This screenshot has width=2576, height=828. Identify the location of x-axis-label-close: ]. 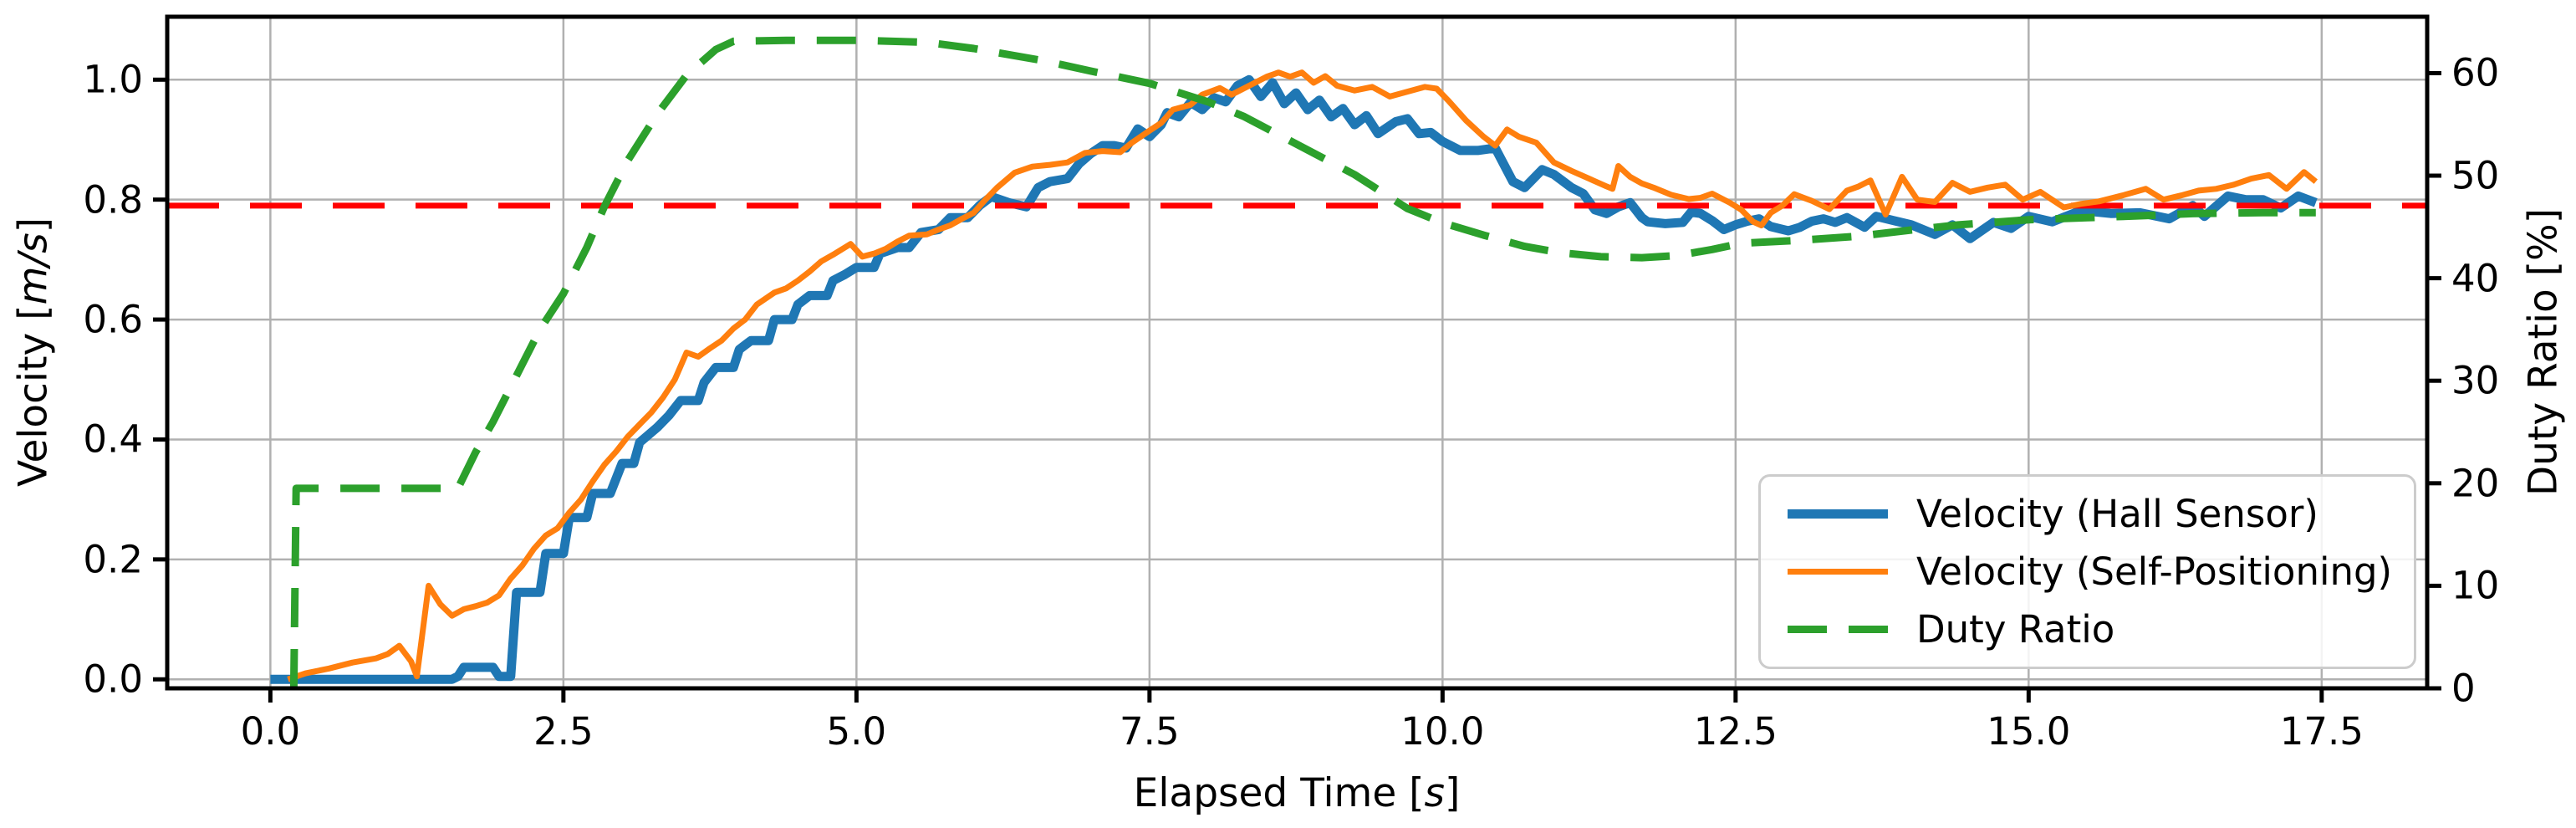
(1453, 793).